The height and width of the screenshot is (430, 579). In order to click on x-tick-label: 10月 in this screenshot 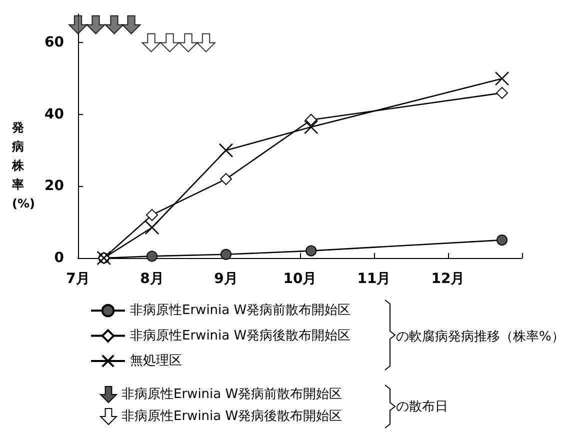, I will do `click(300, 279)`.